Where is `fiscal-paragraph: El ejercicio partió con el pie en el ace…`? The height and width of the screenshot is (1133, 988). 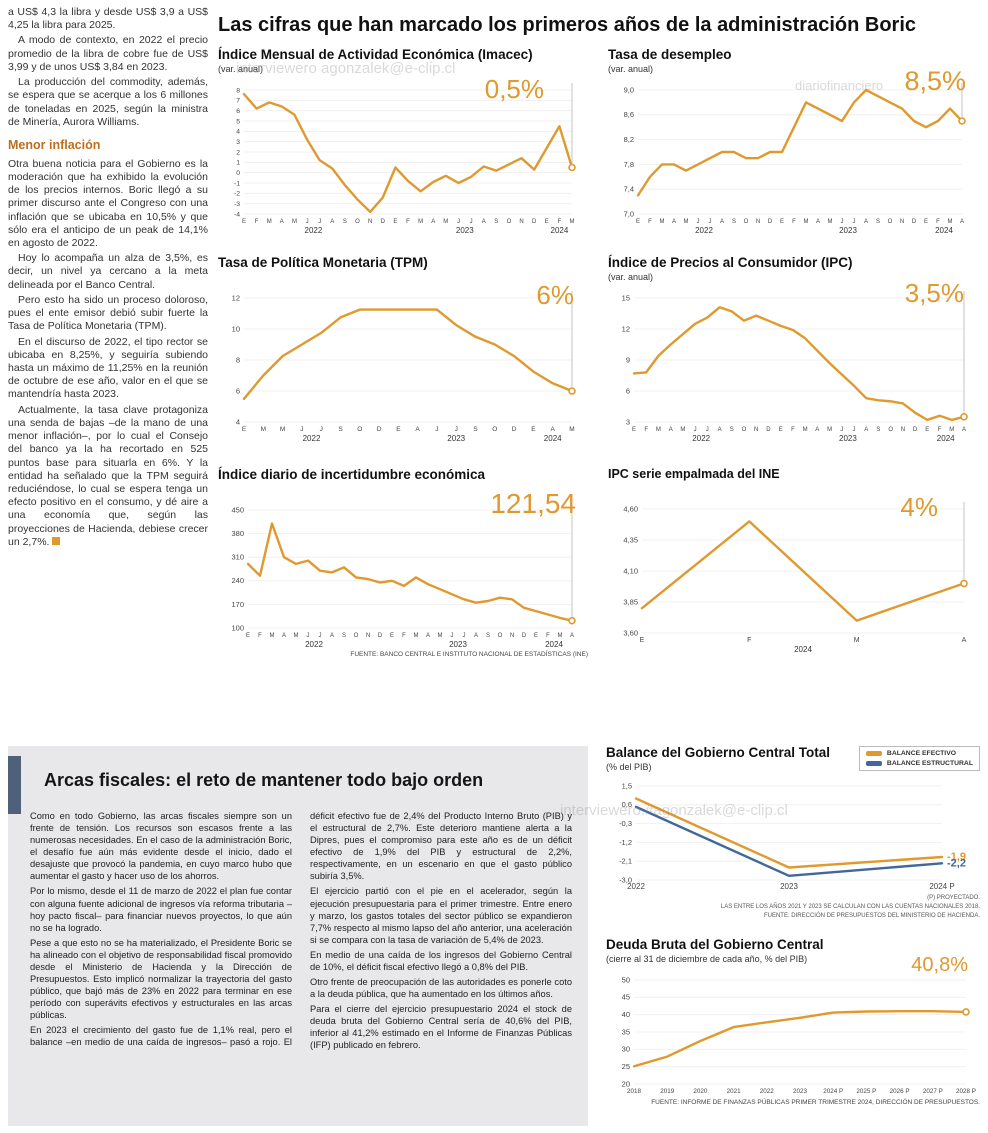 fiscal-paragraph: El ejercicio partió con el pie en el ace… is located at coordinates (441, 915).